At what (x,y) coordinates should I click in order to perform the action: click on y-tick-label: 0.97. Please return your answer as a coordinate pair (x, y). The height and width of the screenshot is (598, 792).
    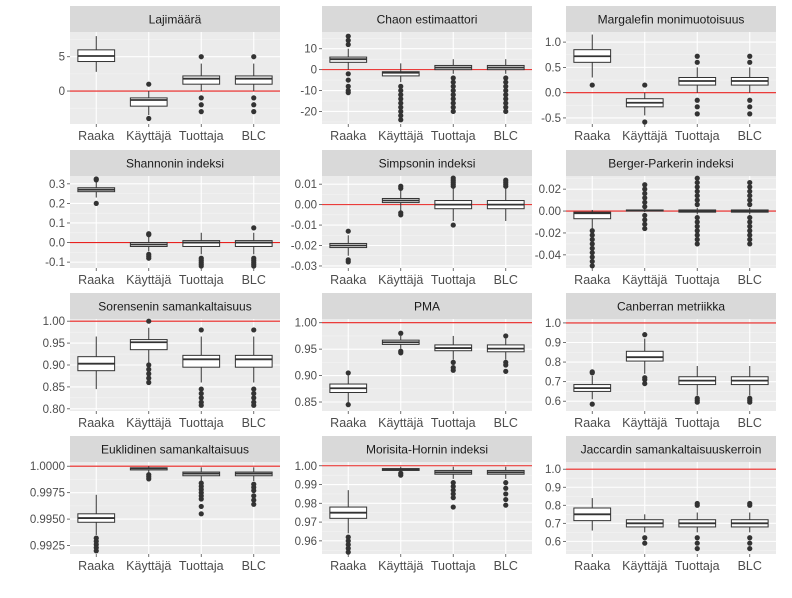
    Looking at the image, I should click on (306, 523).